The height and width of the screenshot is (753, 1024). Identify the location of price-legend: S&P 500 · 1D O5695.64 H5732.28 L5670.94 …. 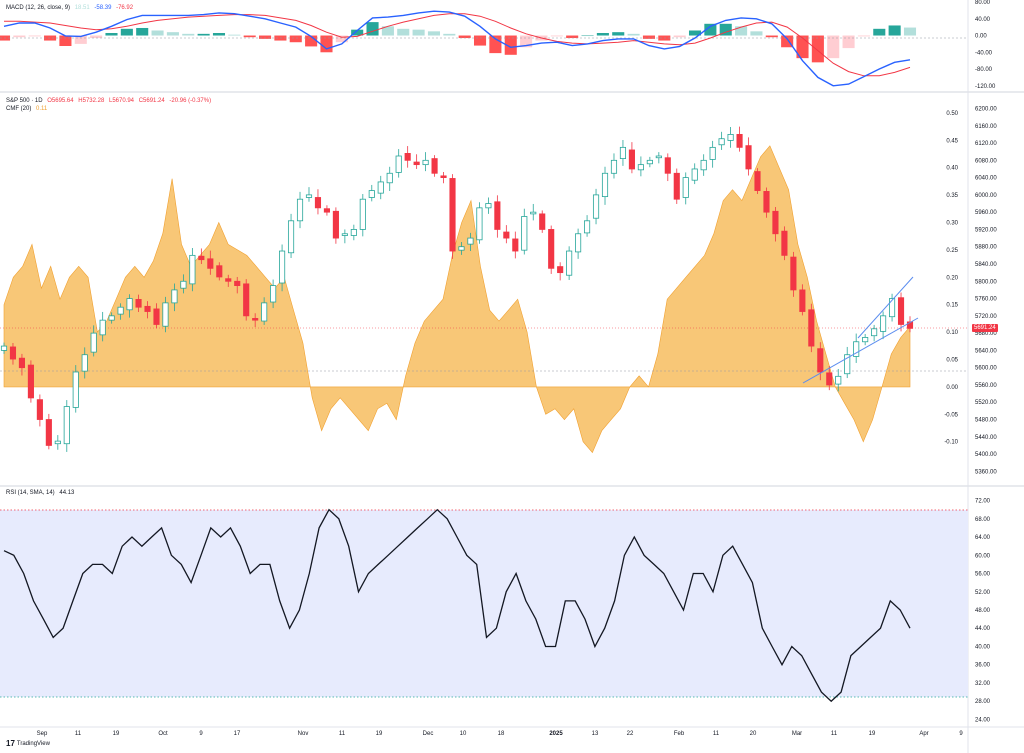
(110, 101).